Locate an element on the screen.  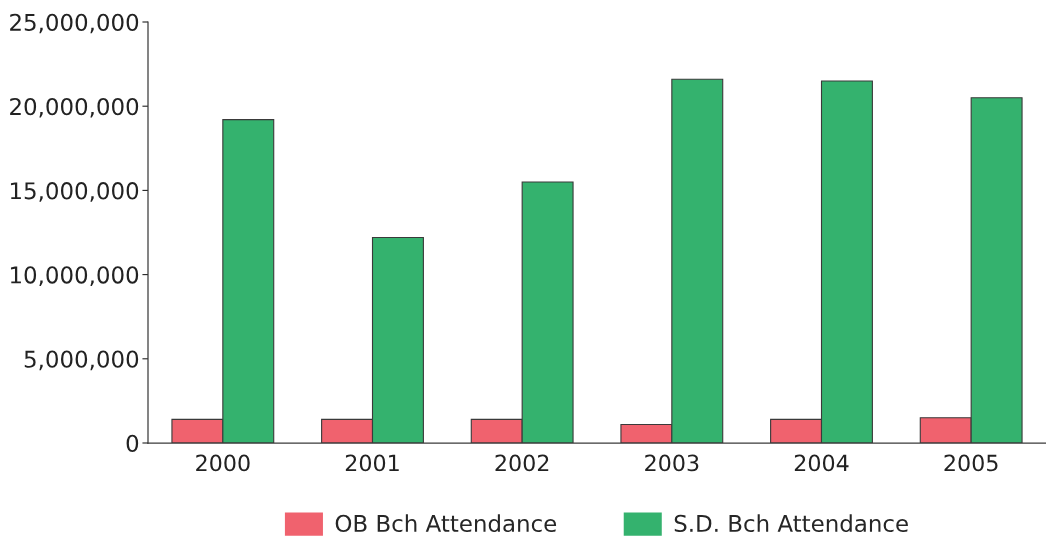
y-tick-label: 25,000,000 is located at coordinates (74, 23).